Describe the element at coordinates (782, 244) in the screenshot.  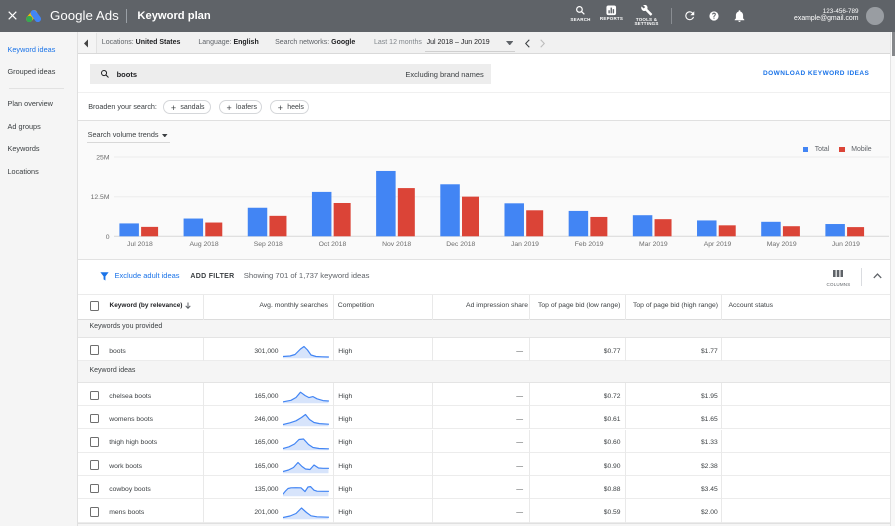
I see `svg-text: May 2019` at that location.